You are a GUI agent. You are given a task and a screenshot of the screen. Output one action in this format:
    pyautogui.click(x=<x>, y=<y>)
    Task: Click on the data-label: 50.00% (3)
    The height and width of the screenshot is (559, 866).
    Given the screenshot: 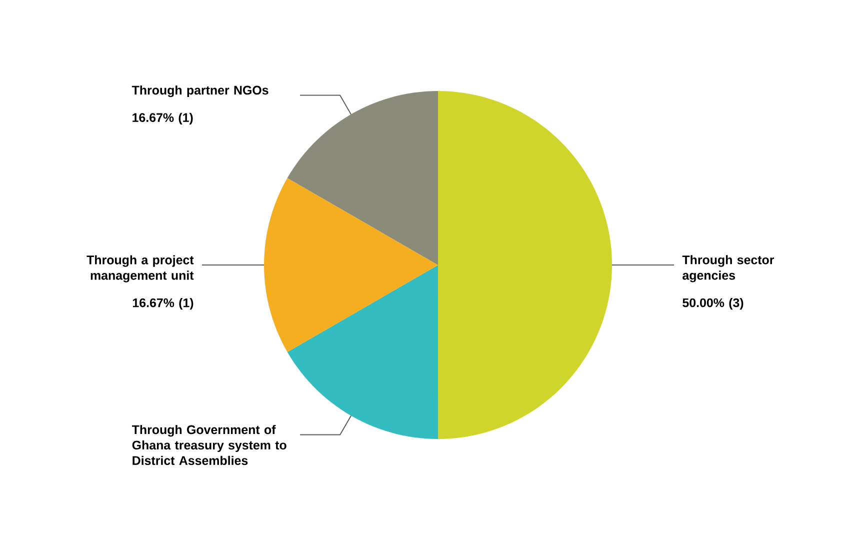 What is the action you would take?
    pyautogui.click(x=713, y=304)
    